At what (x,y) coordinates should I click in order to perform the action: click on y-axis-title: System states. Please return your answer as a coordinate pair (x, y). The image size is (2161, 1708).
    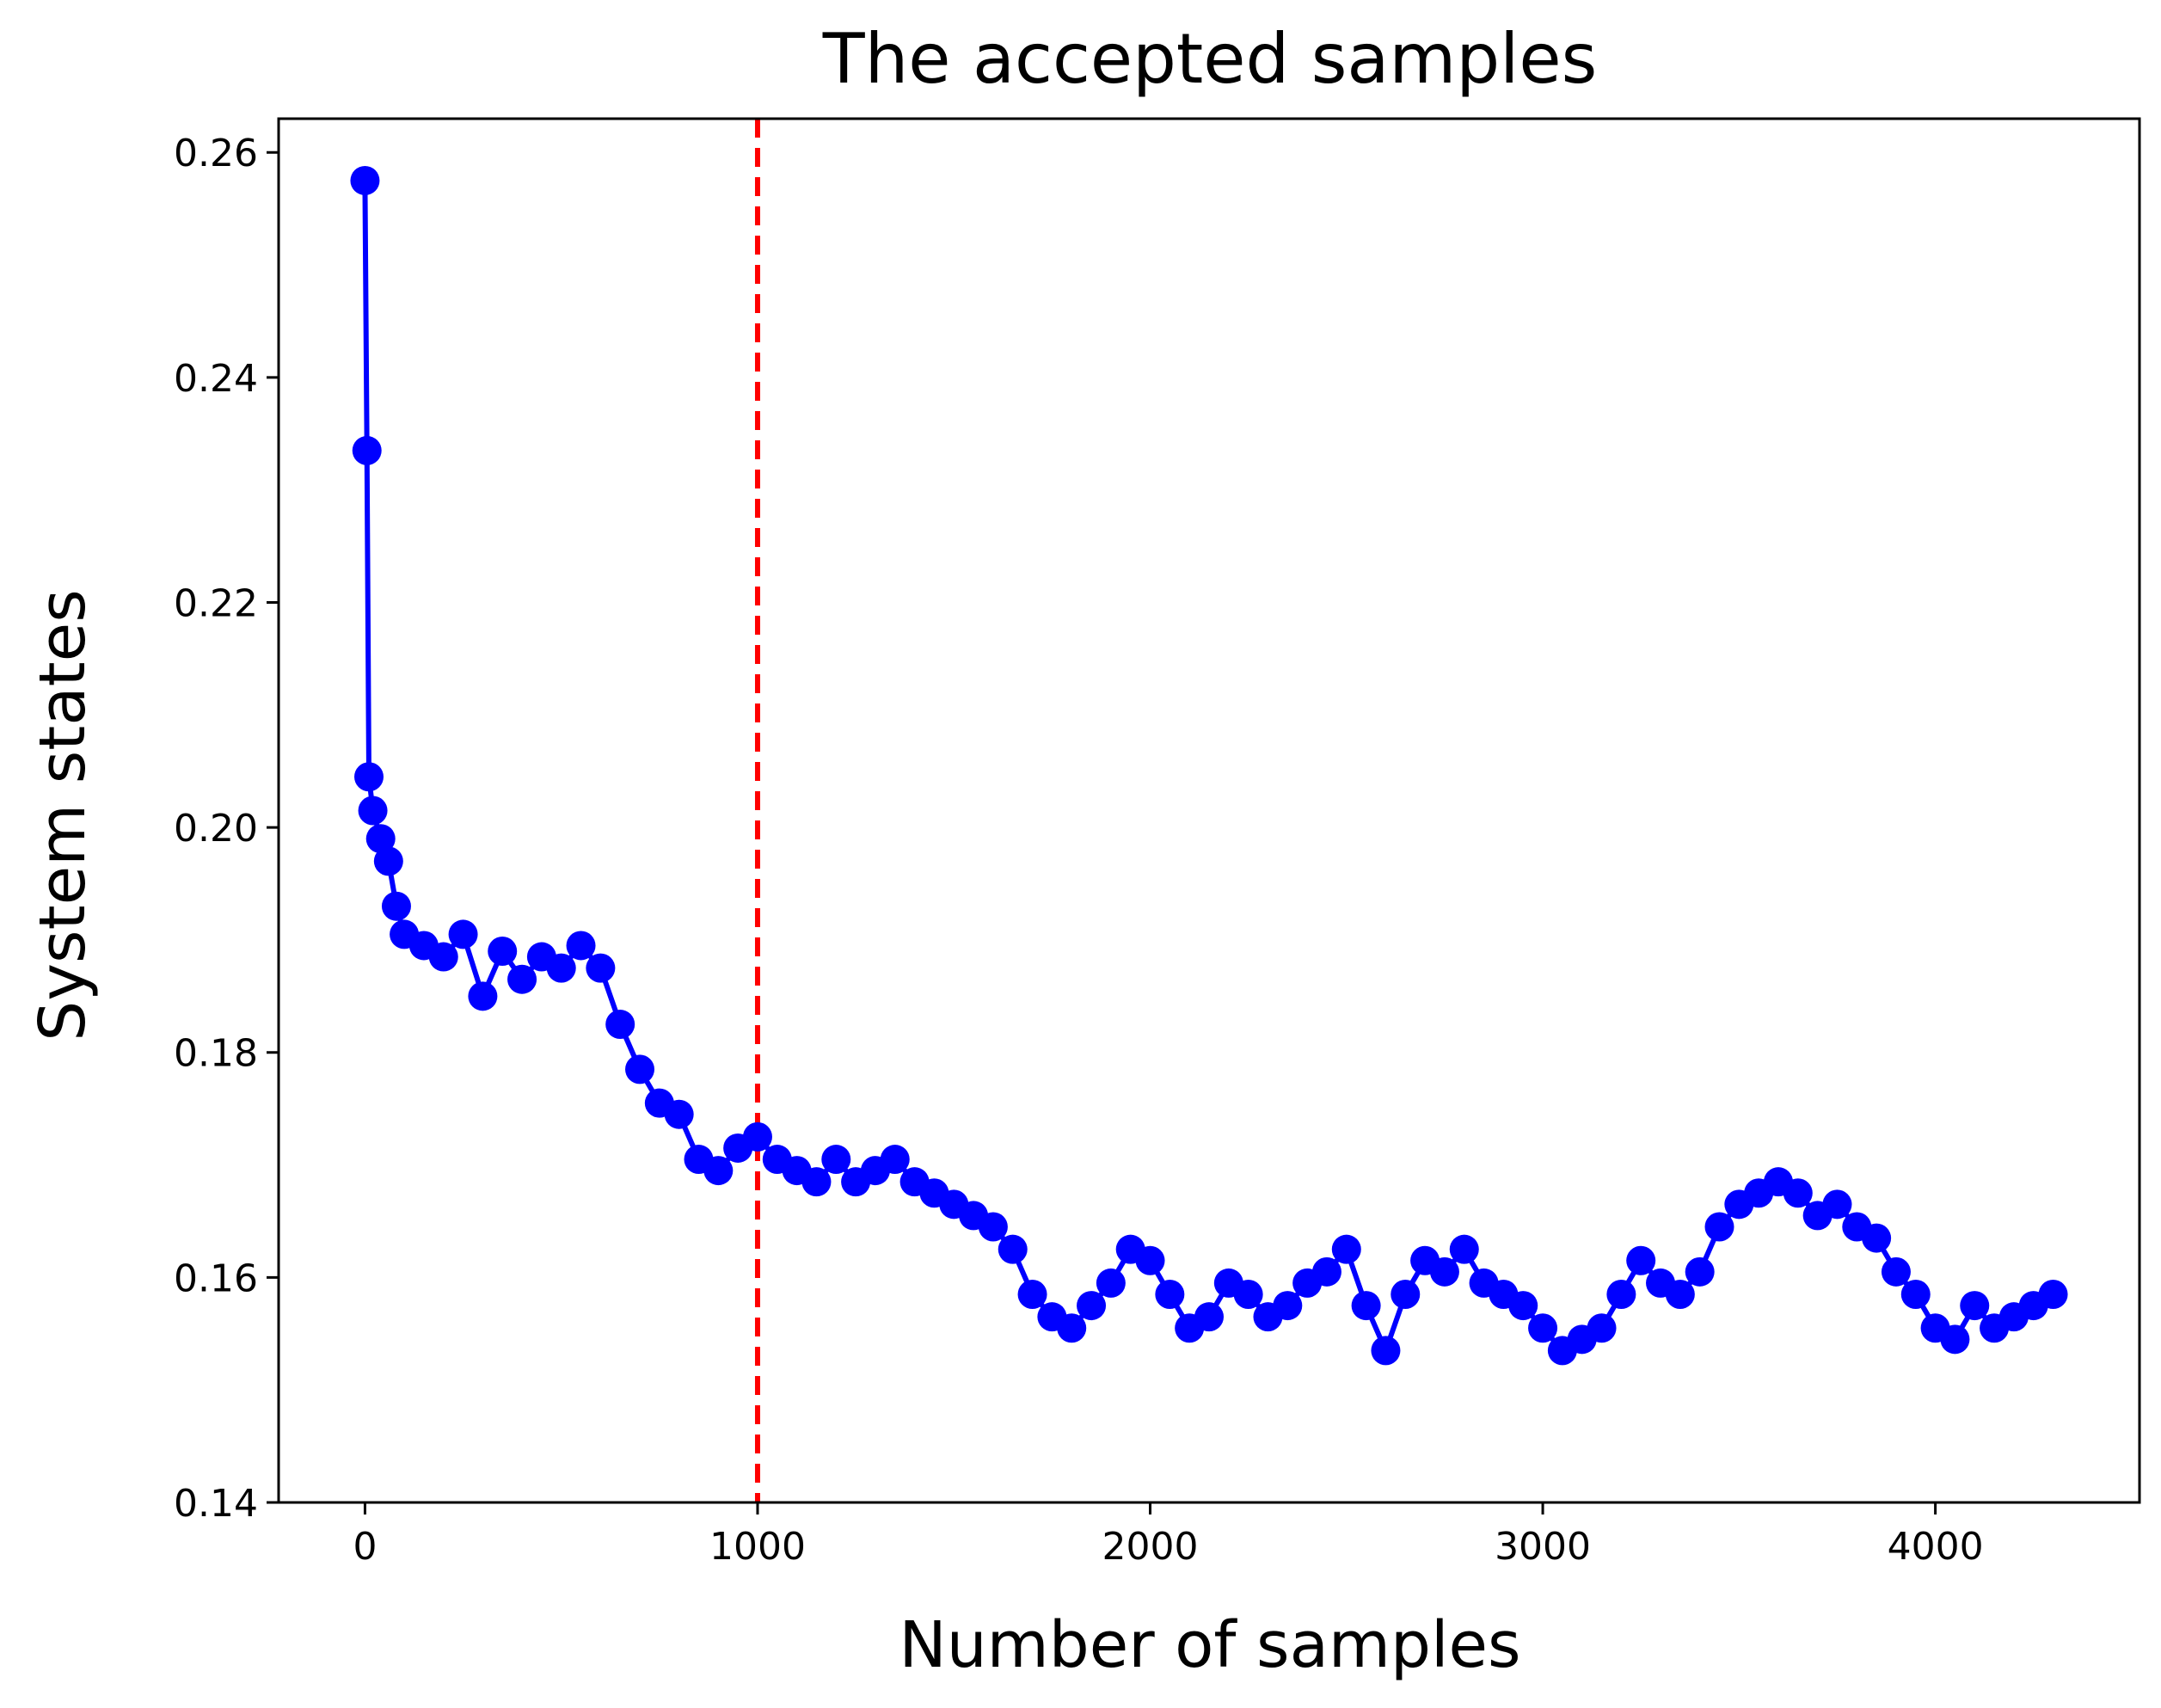
    Looking at the image, I should click on (63, 815).